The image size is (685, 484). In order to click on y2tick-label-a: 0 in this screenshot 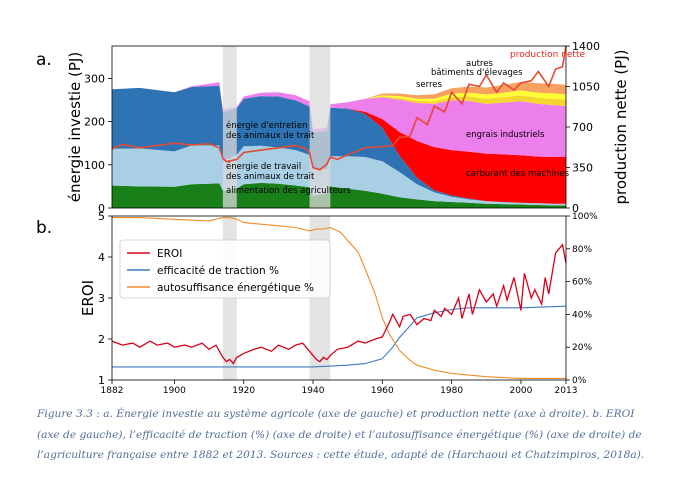, I will do `click(575, 208)`.